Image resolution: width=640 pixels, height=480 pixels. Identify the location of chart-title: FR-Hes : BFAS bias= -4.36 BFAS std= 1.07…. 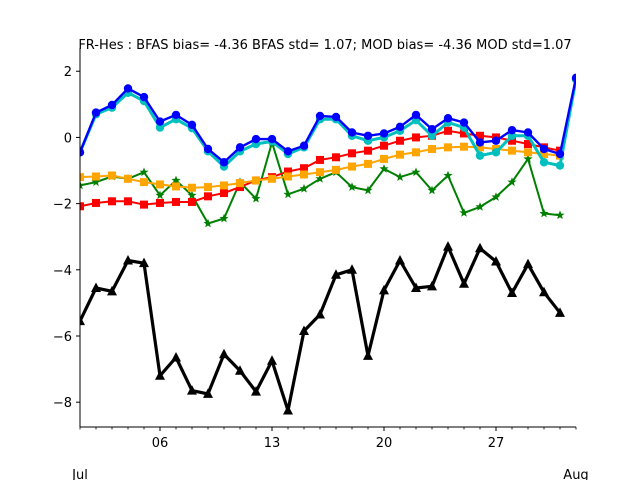
(324, 45).